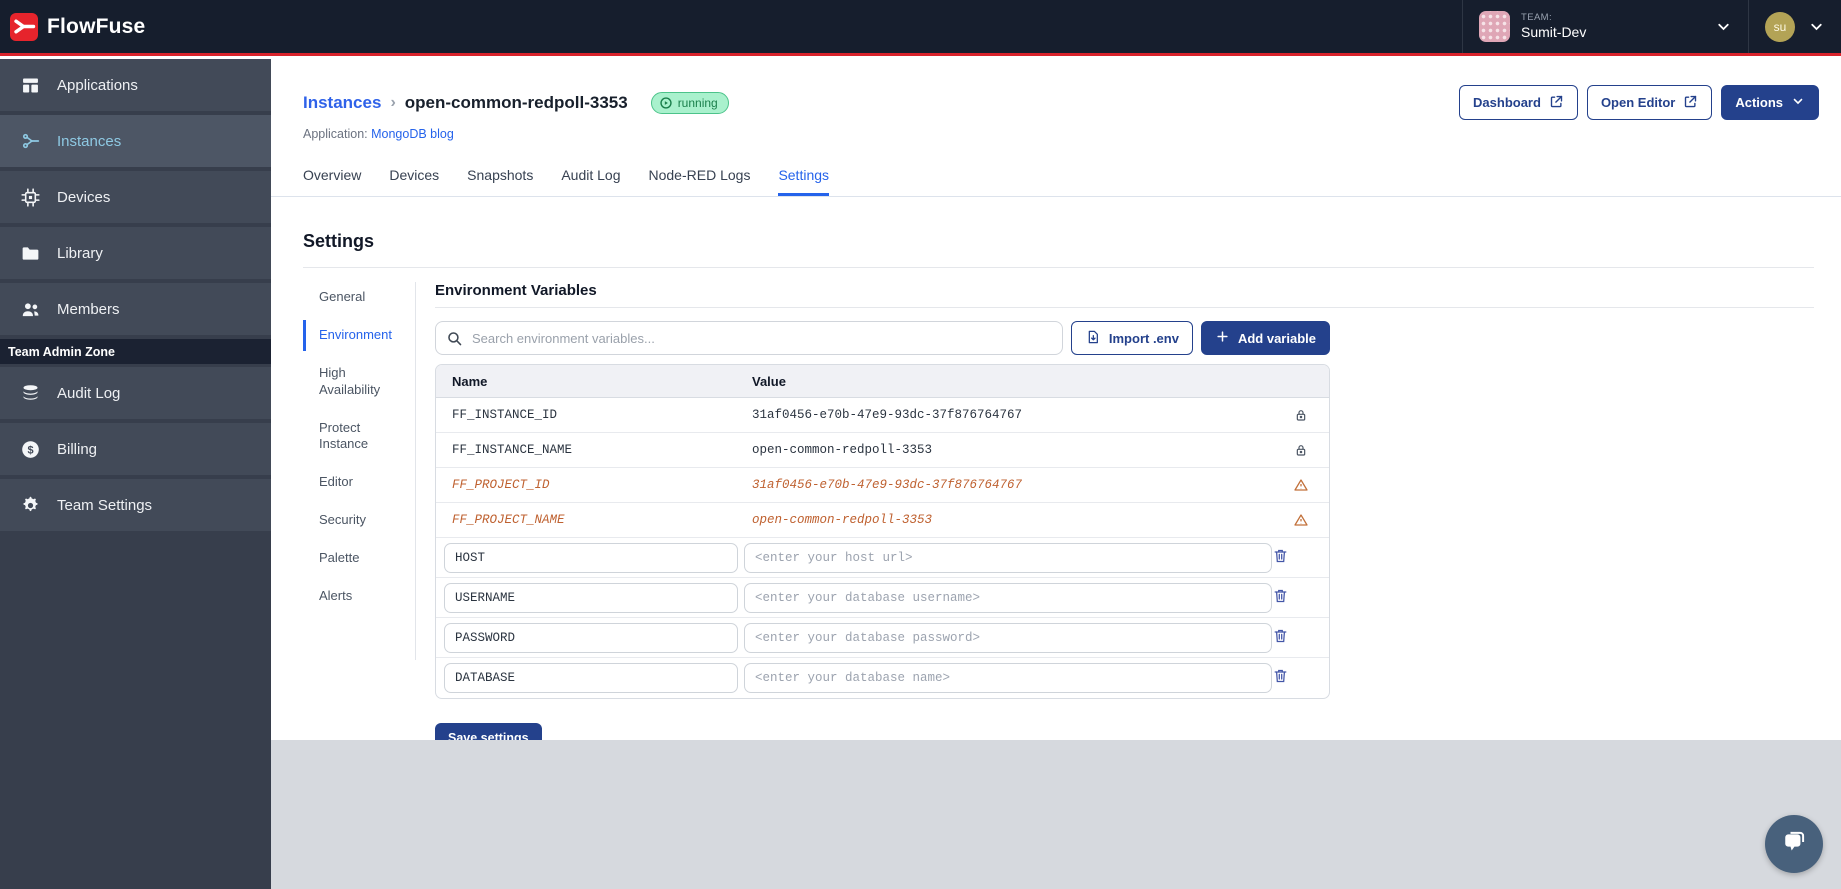  What do you see at coordinates (470, 381) in the screenshot?
I see `column-header-name: Name` at bounding box center [470, 381].